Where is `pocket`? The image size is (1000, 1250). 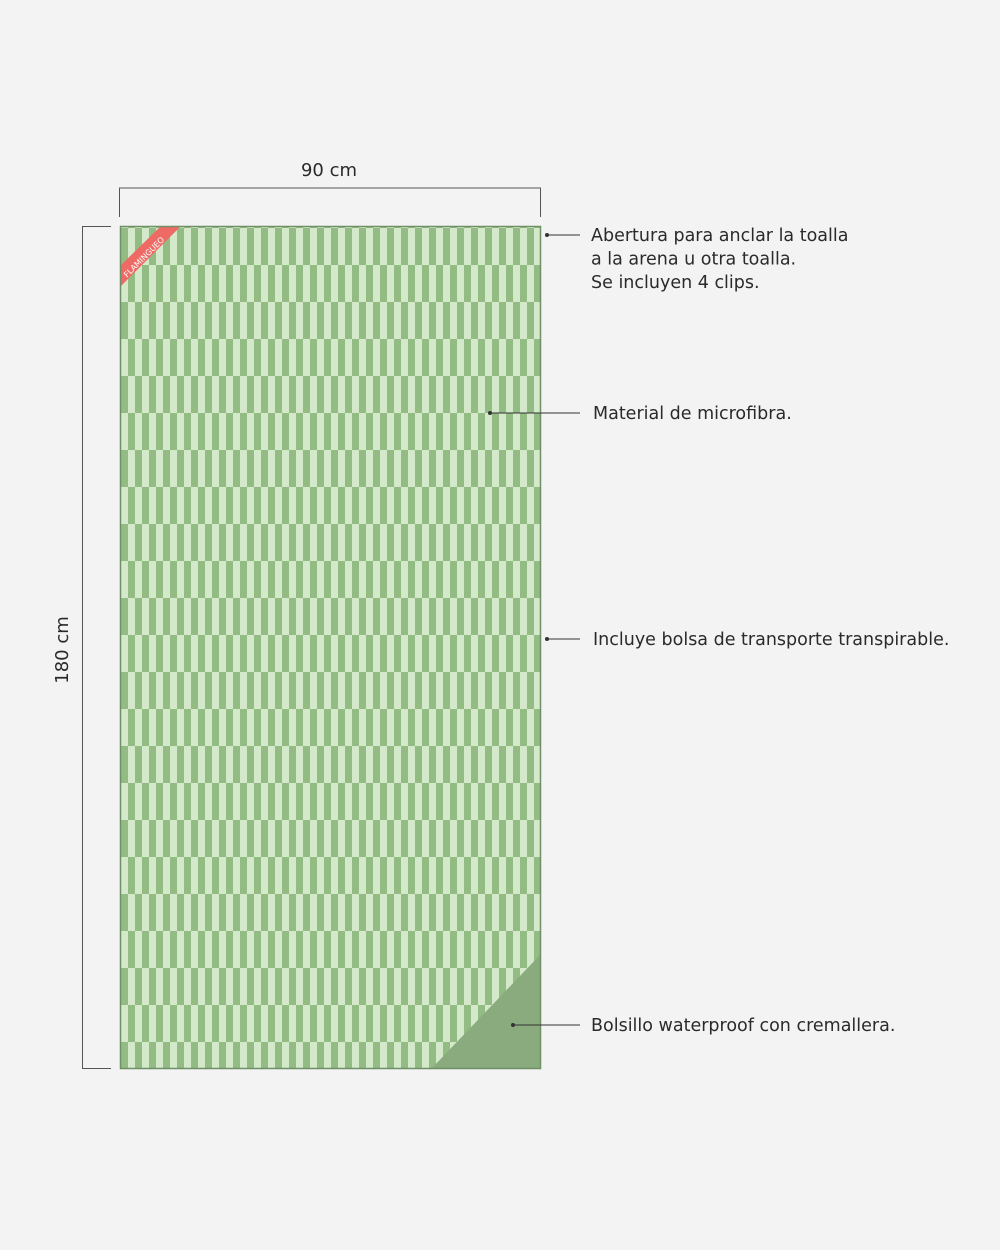
pocket is located at coordinates (486, 1011).